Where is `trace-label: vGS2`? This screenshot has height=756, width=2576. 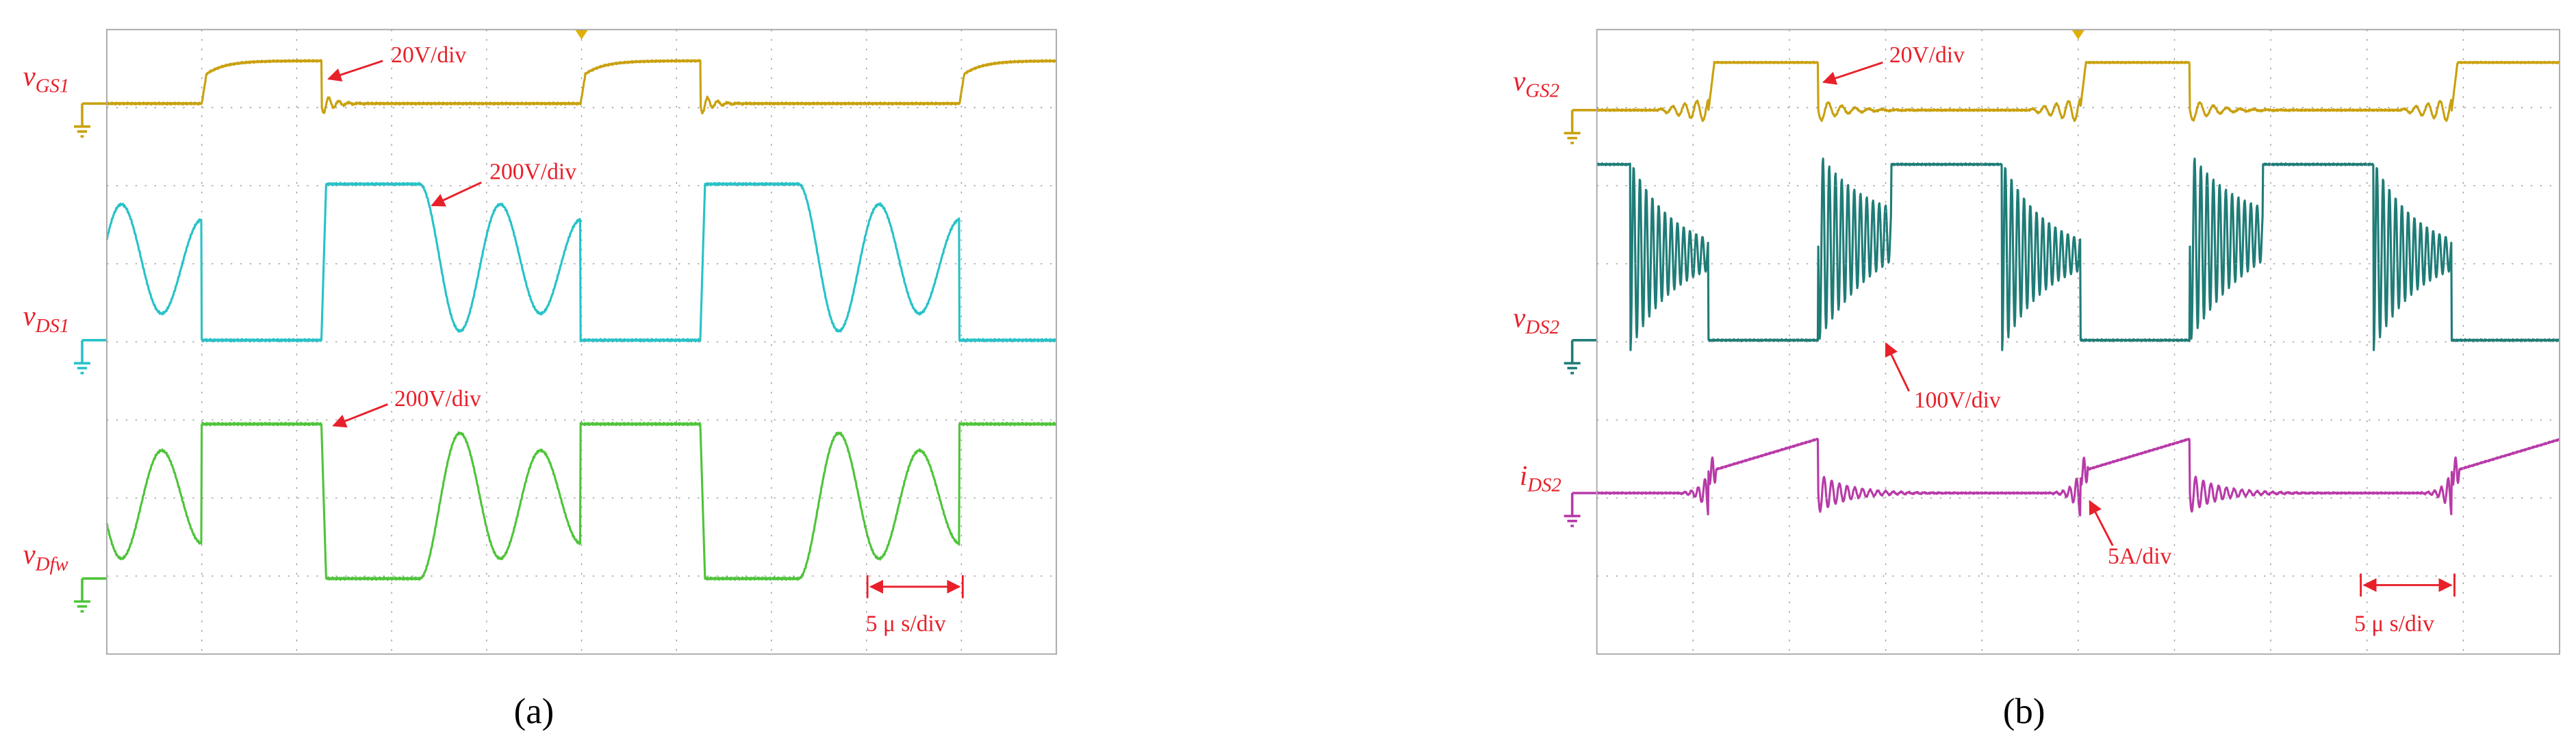 trace-label: vGS2 is located at coordinates (1536, 84).